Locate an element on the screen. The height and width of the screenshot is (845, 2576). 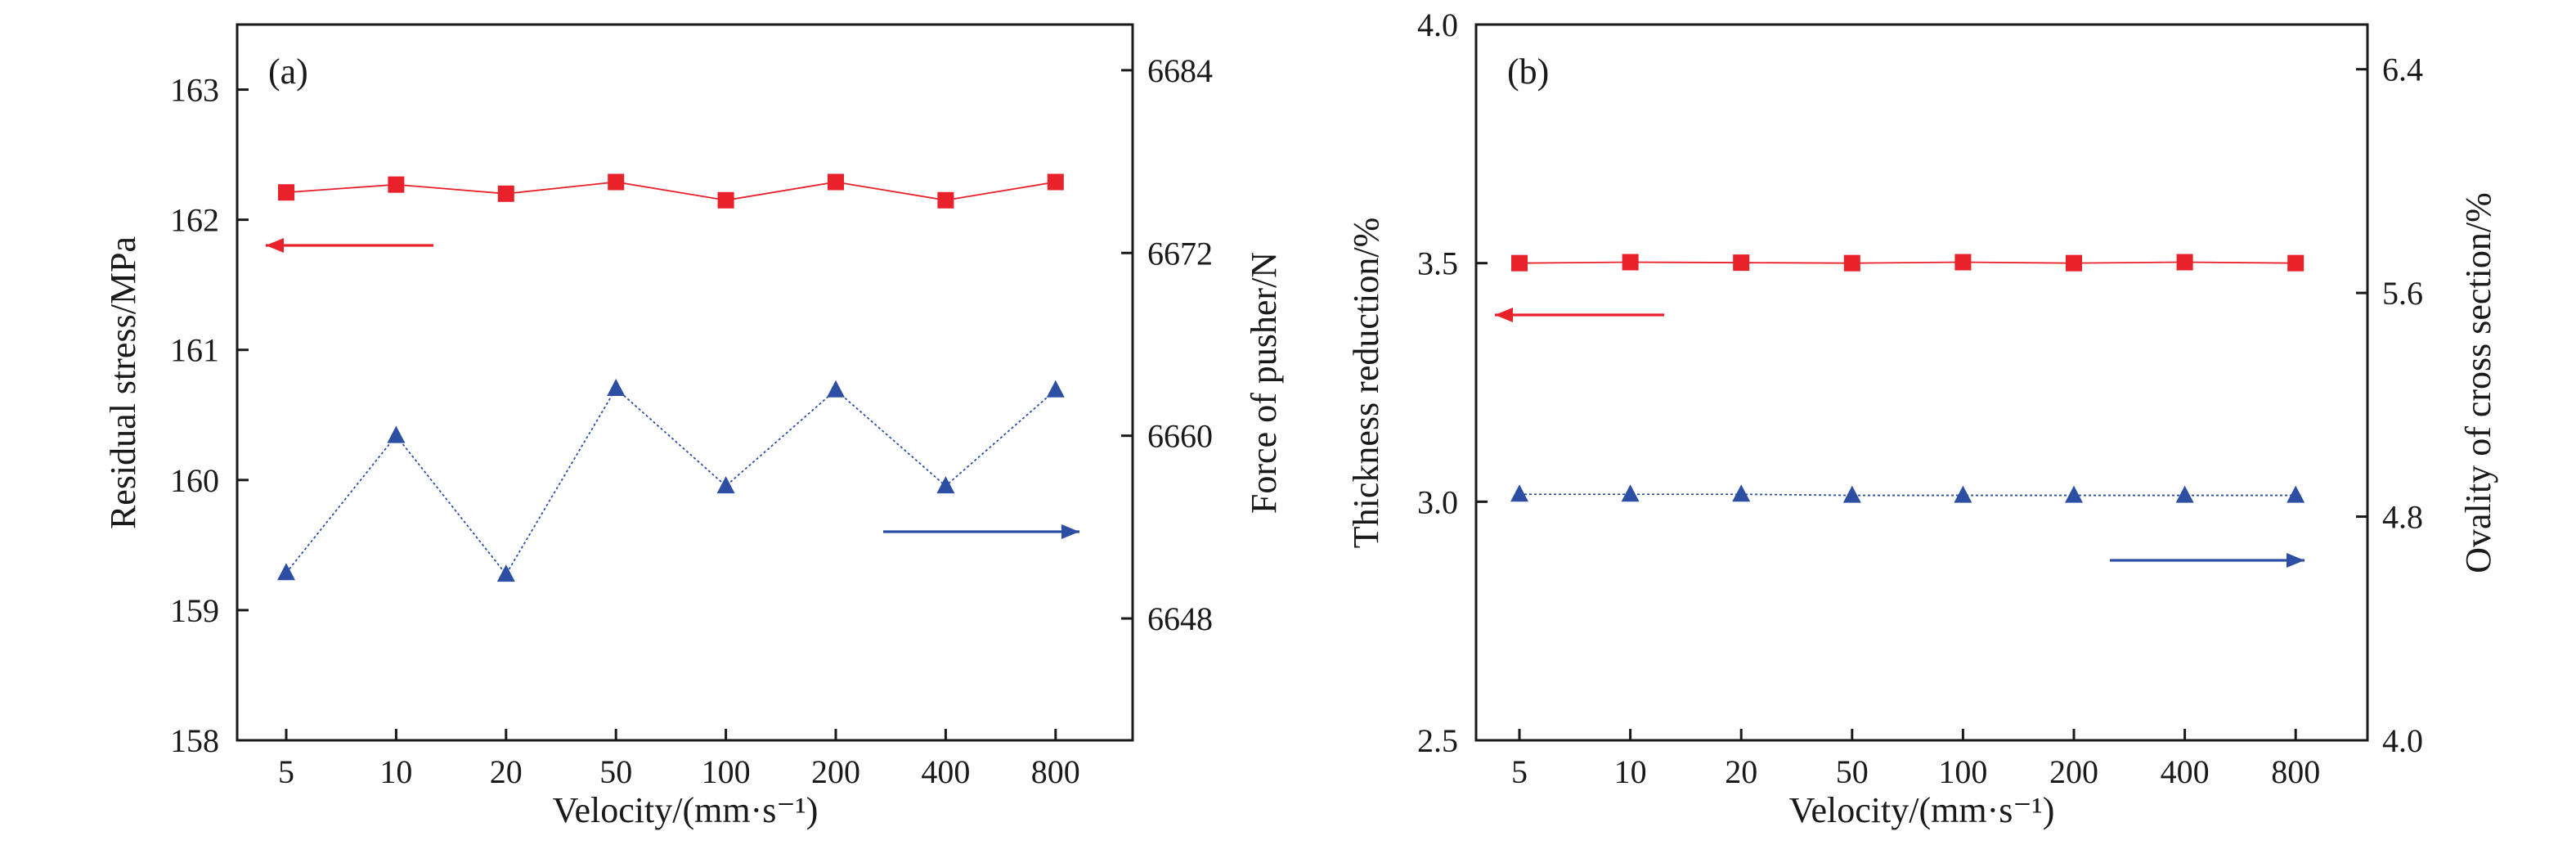
panel-b-arrow-right-head is located at coordinates (2295, 560).